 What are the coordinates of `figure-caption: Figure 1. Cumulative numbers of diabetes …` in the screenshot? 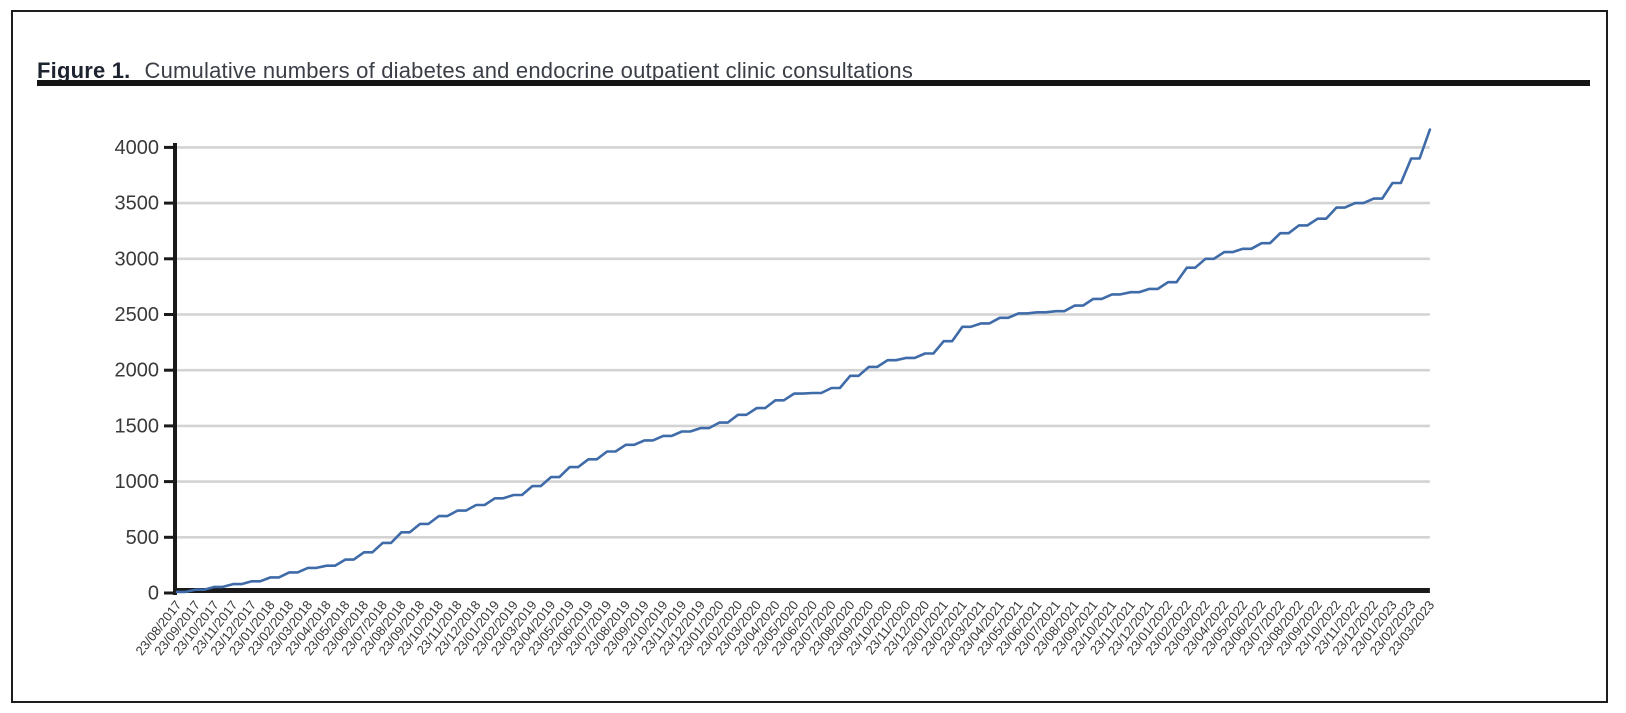 It's located at (475, 71).